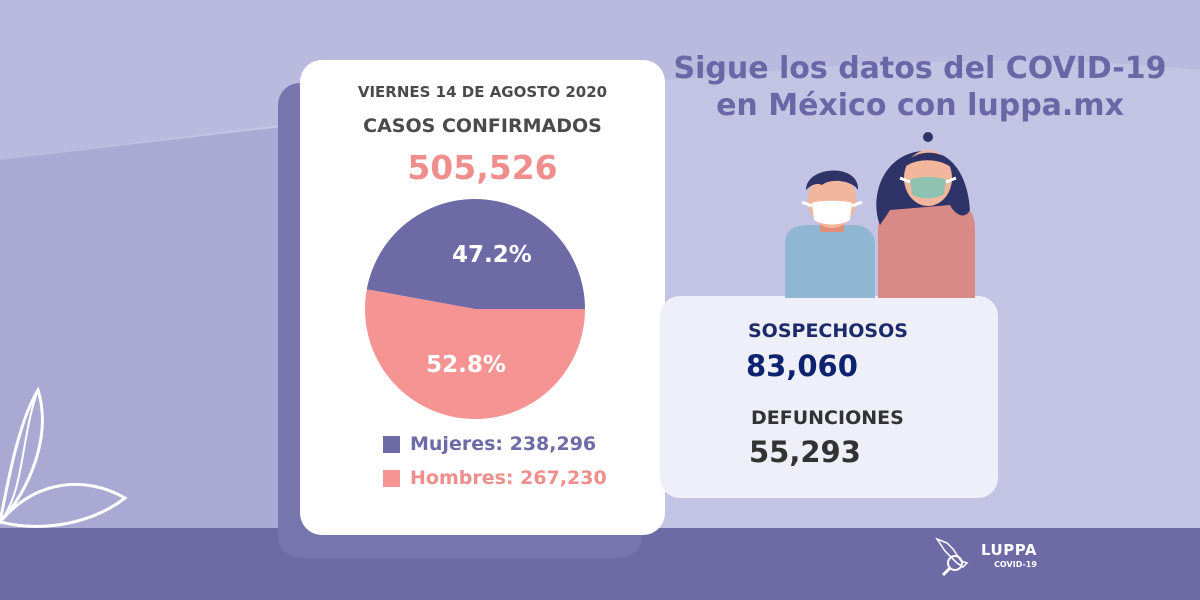 Image resolution: width=1200 pixels, height=600 pixels. What do you see at coordinates (492, 255) in the screenshot?
I see `pie-label-mujeres: 47.2%` at bounding box center [492, 255].